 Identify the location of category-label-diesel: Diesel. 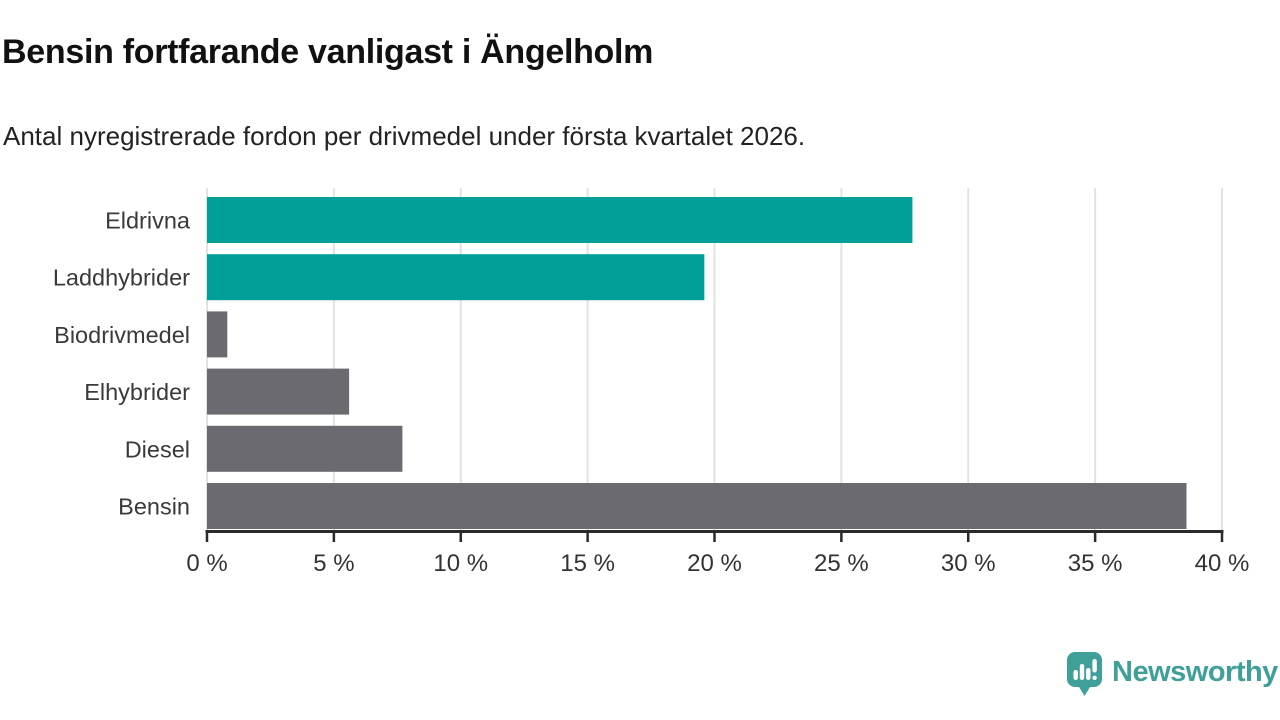
(157, 449).